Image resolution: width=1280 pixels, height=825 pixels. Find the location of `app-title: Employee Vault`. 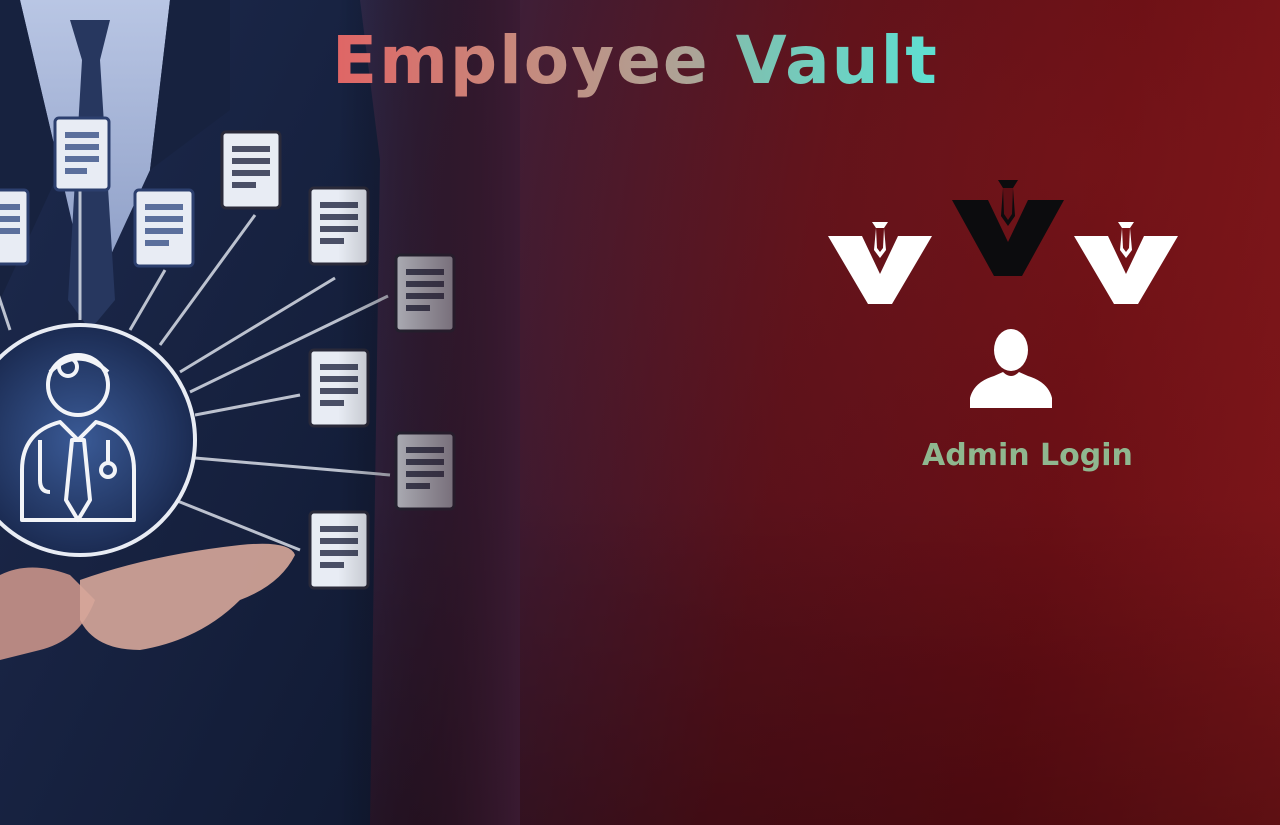

app-title: Employee Vault is located at coordinates (635, 60).